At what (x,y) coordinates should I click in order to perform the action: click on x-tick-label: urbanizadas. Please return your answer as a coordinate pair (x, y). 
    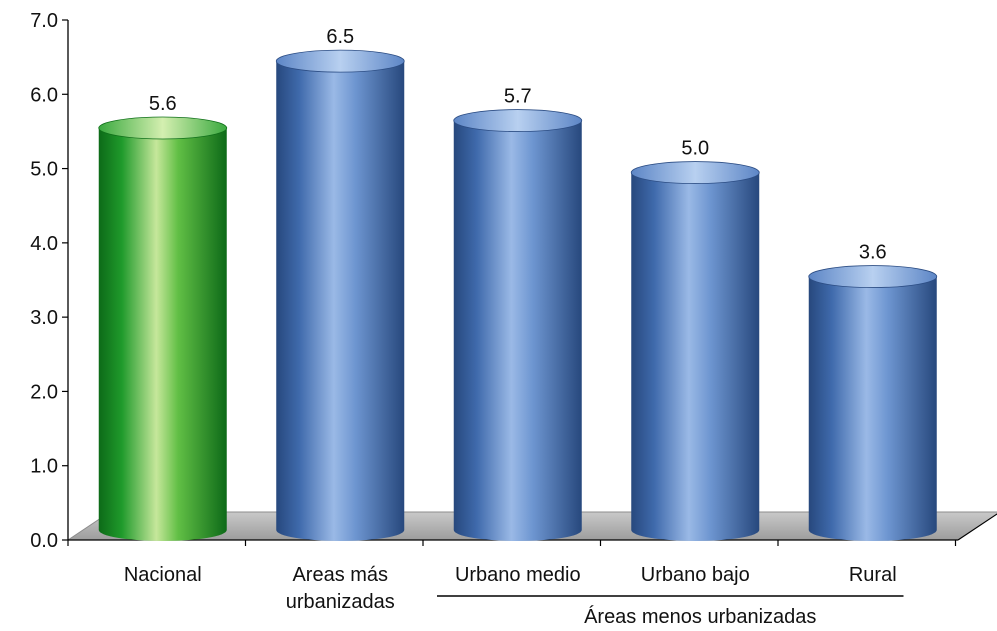
    Looking at the image, I should click on (340, 602).